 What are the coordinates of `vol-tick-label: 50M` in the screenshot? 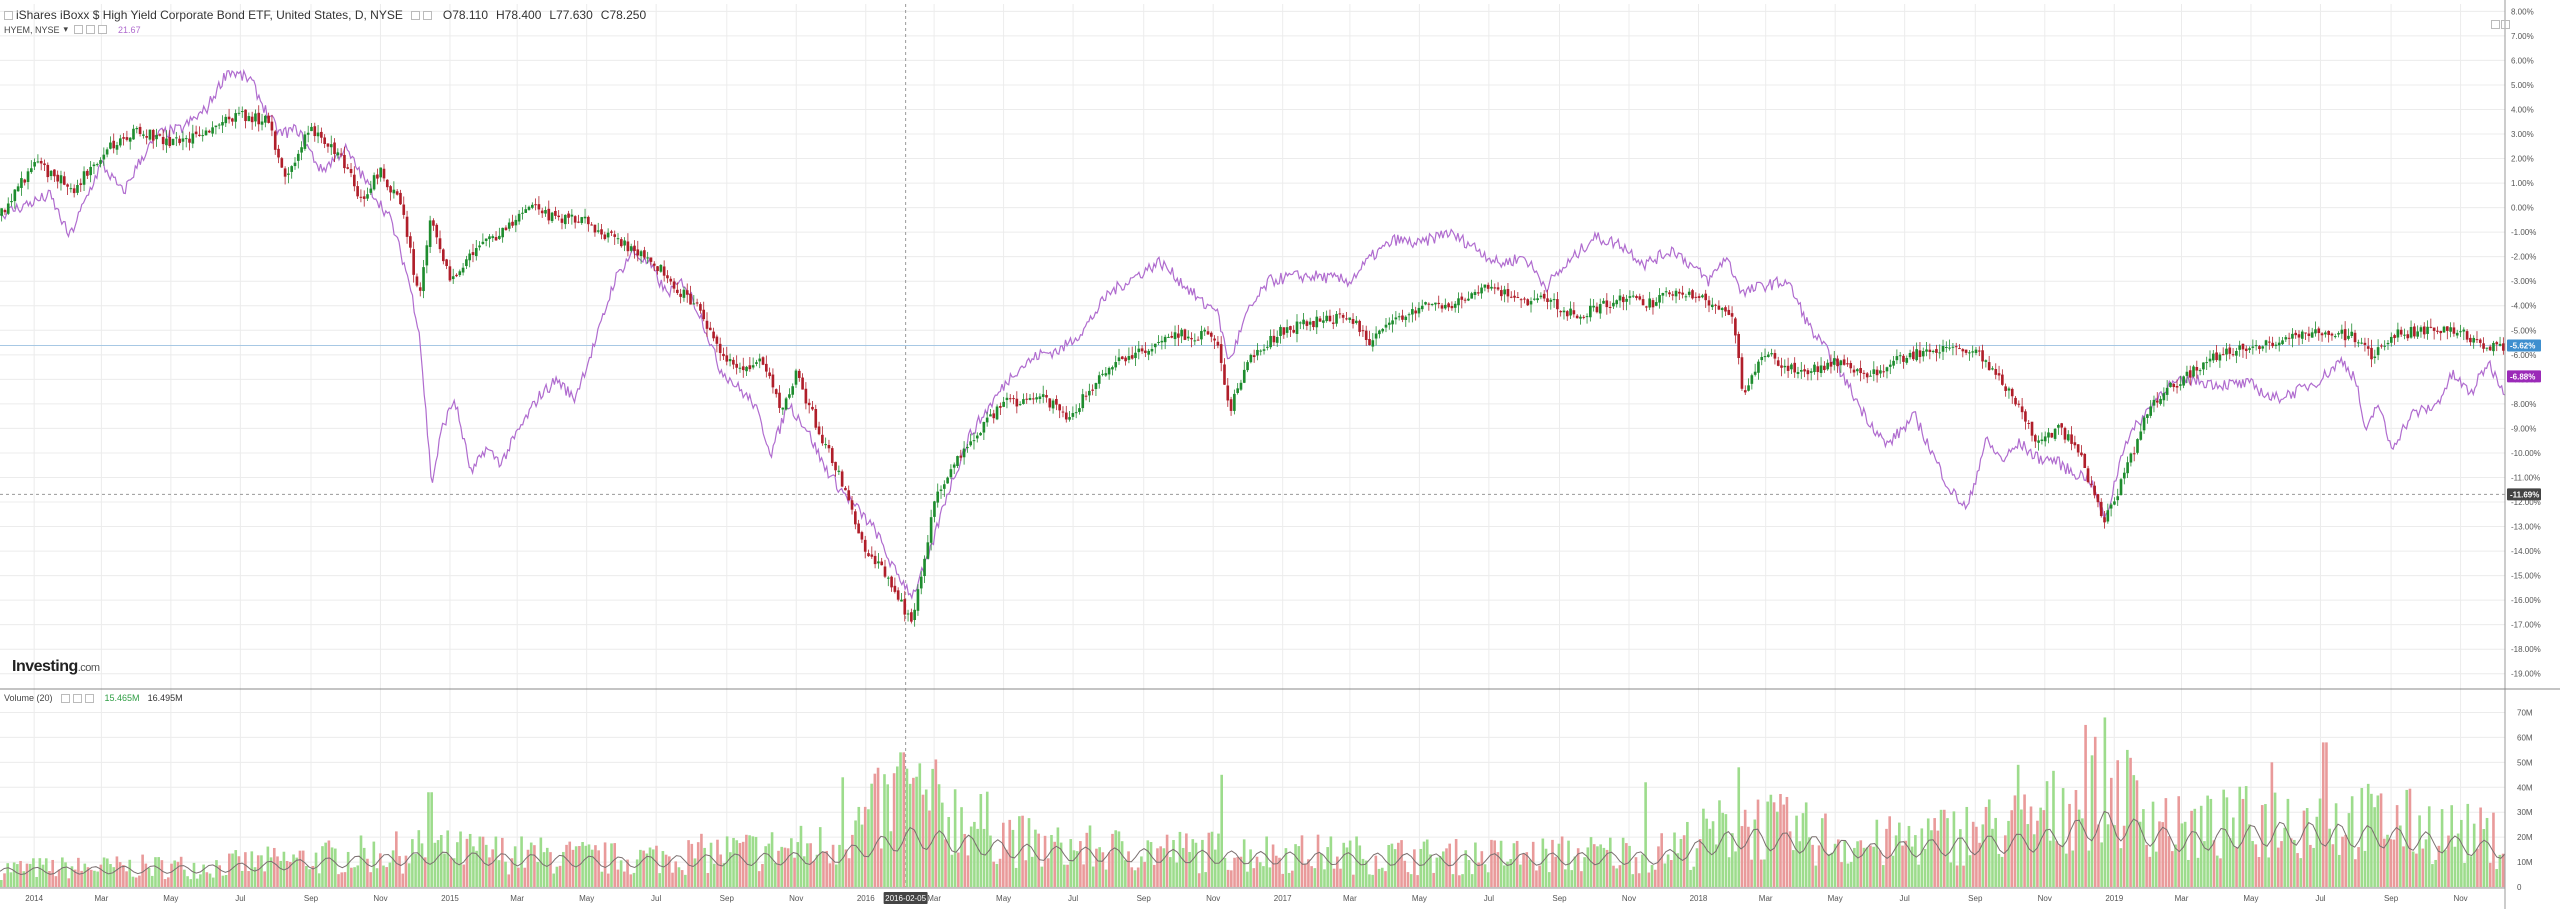 It's located at (2525, 762).